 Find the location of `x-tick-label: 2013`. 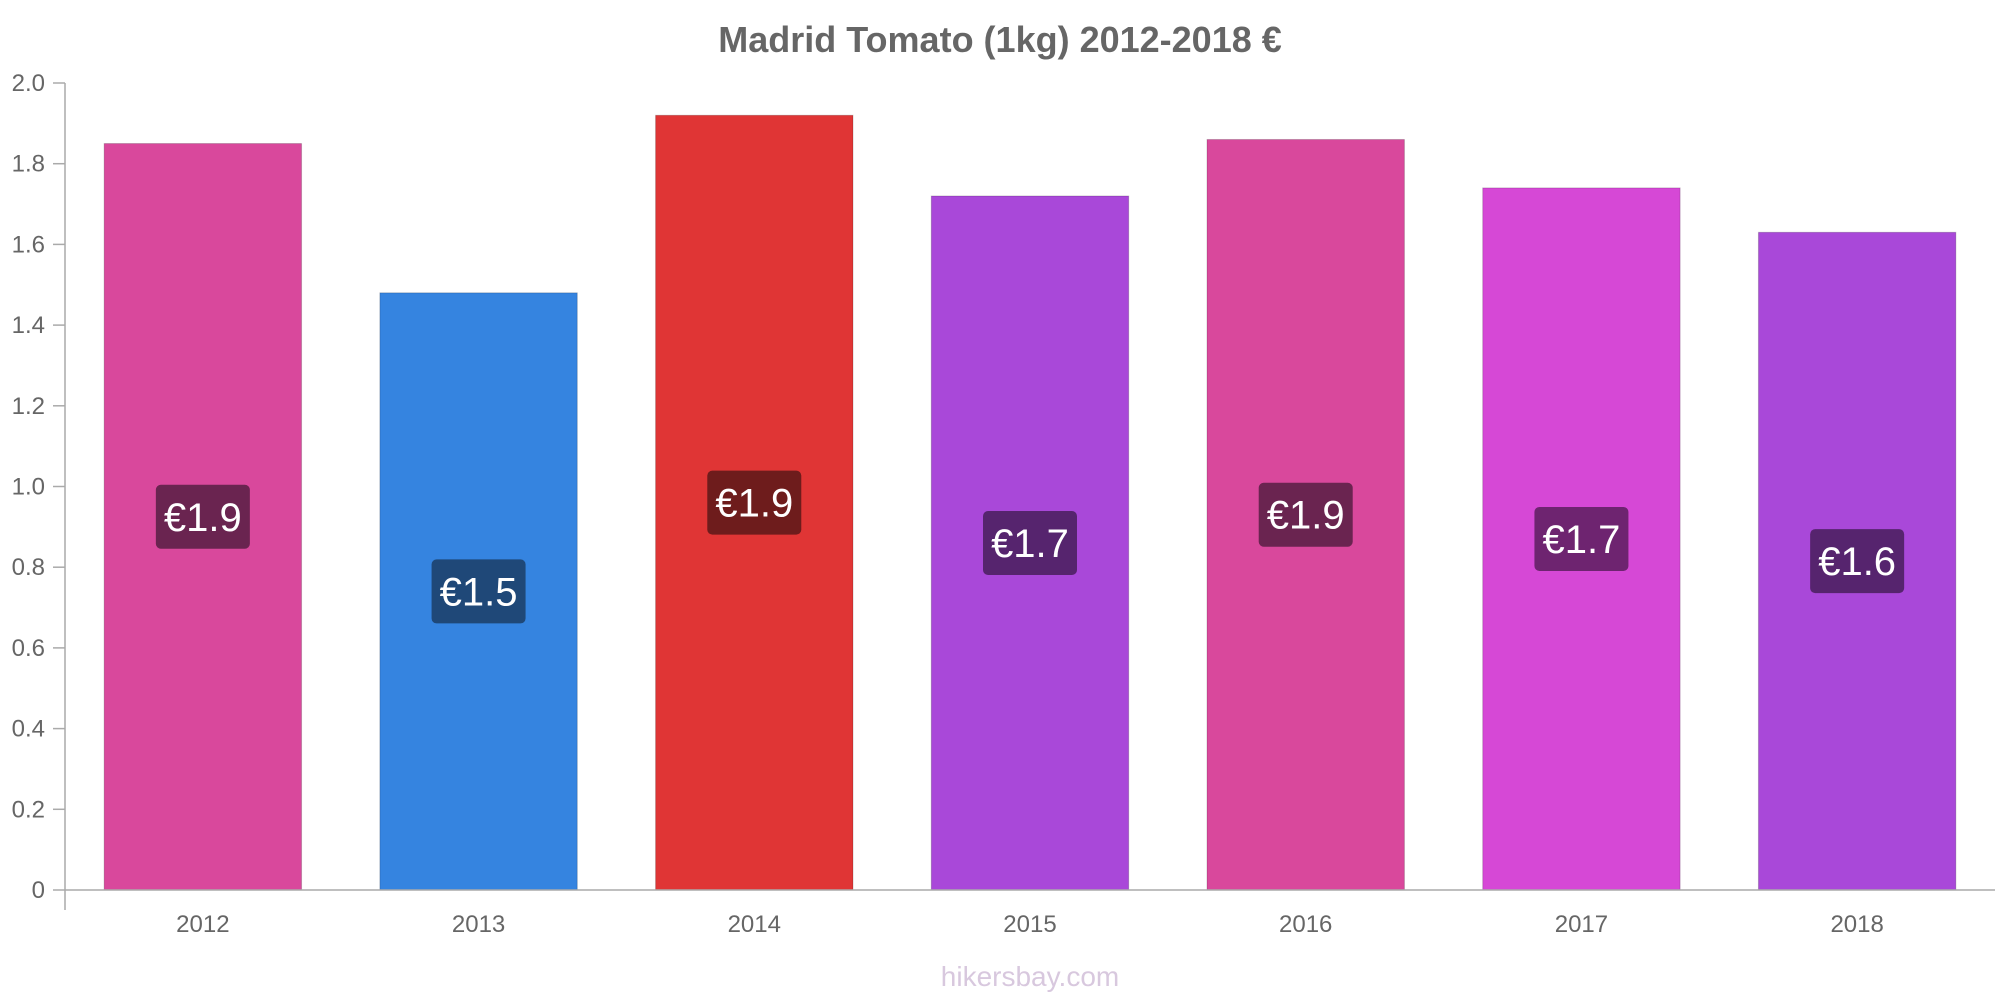

x-tick-label: 2013 is located at coordinates (478, 924).